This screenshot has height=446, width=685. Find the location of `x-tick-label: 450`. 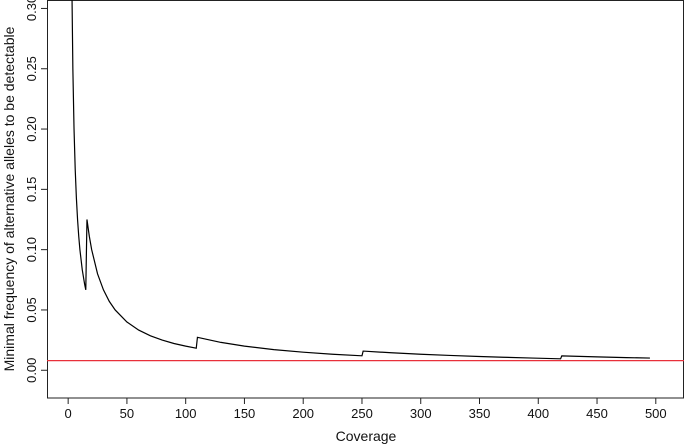

x-tick-label: 450 is located at coordinates (597, 413).